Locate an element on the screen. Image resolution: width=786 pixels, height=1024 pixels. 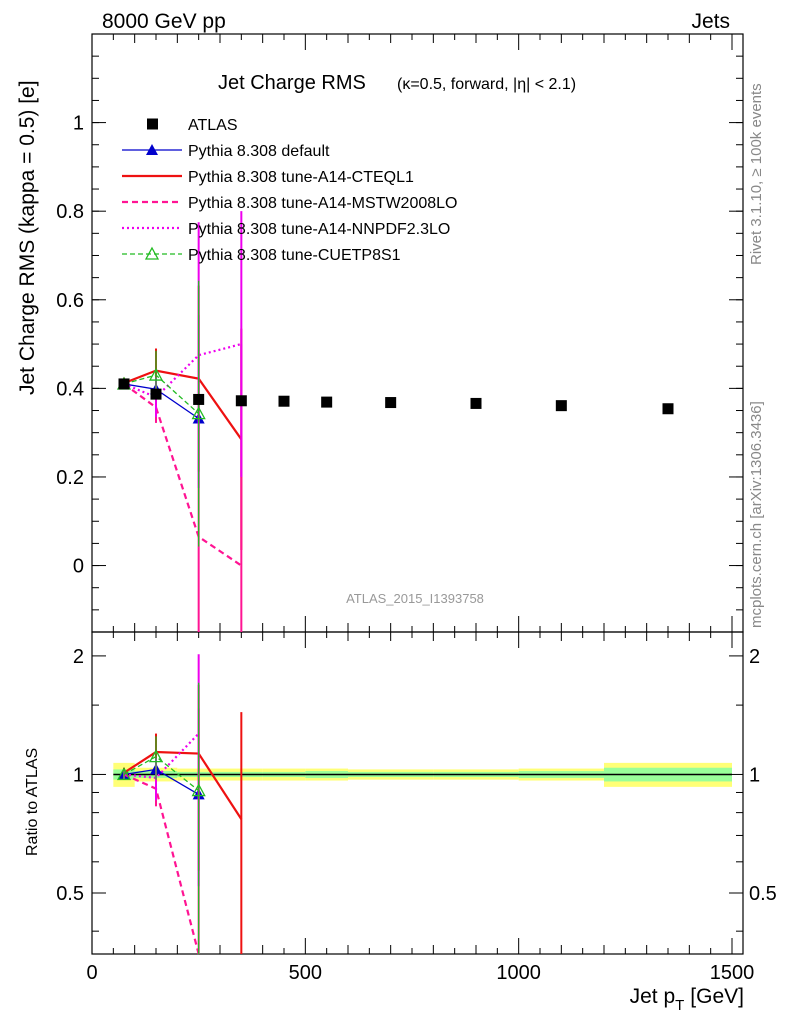
legend-label: Pythia 8.308 tune-A14-MSTW2008LO is located at coordinates (322, 203).